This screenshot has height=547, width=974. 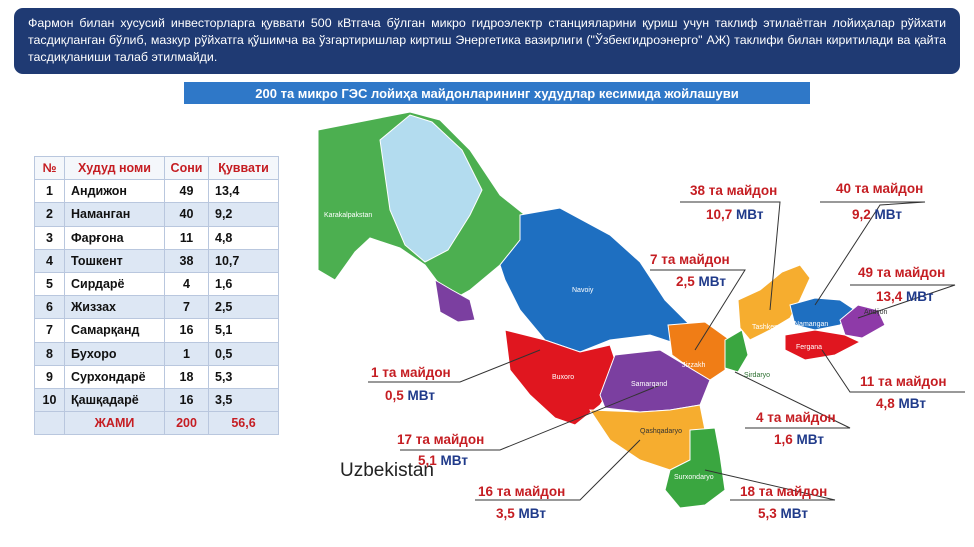 I want to click on region-navoiy, so click(x=595, y=280).